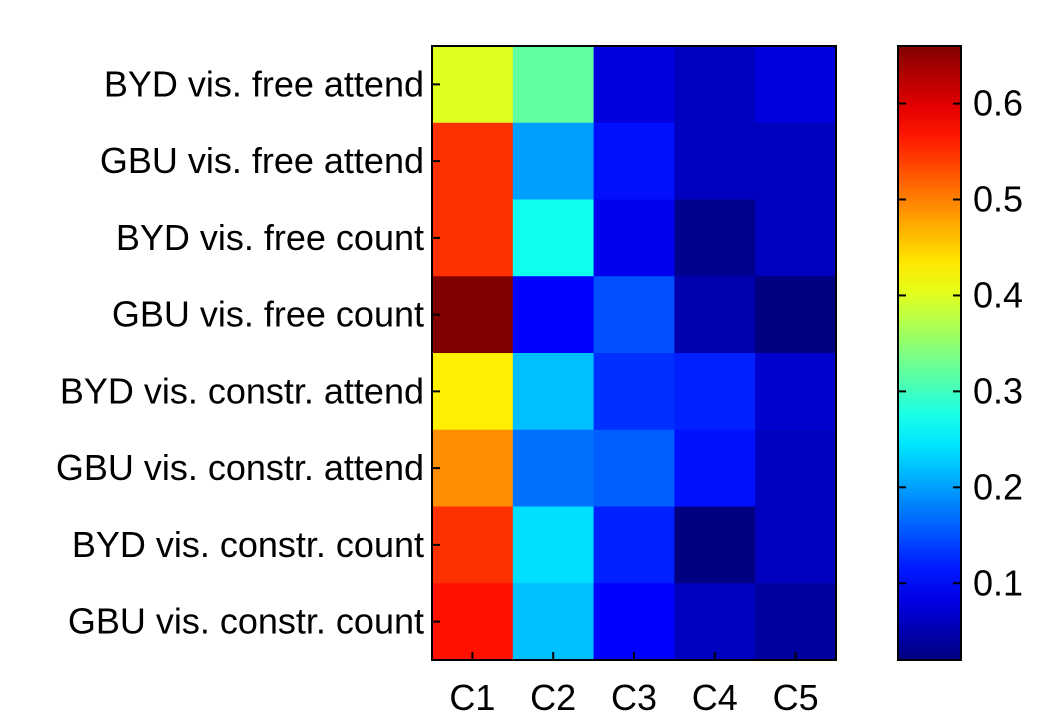 This screenshot has height=725, width=1046. I want to click on y-tick-label: GBU vis. free attend, so click(262, 160).